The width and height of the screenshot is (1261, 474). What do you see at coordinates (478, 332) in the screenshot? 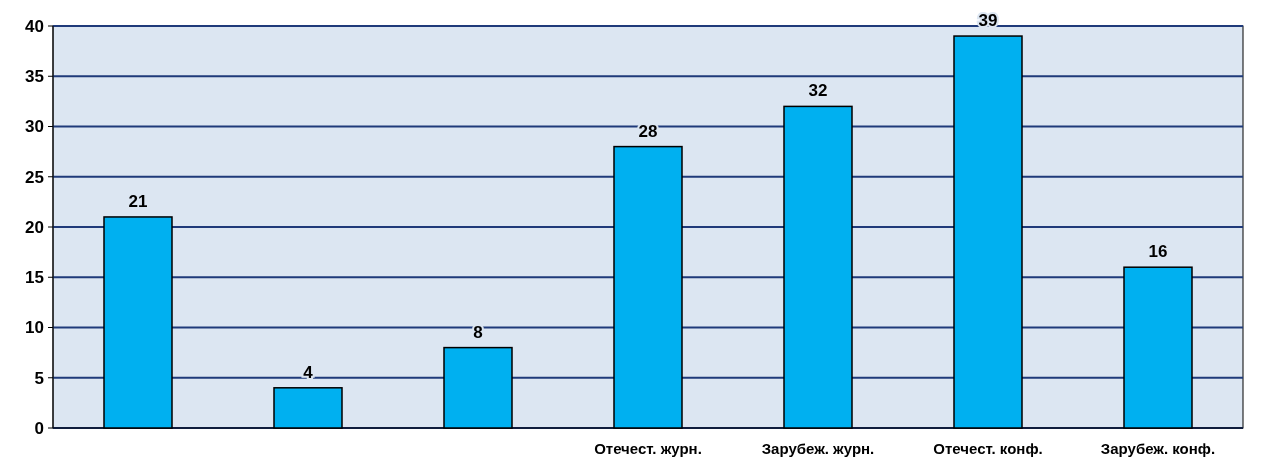
I see `data-label: 8` at bounding box center [478, 332].